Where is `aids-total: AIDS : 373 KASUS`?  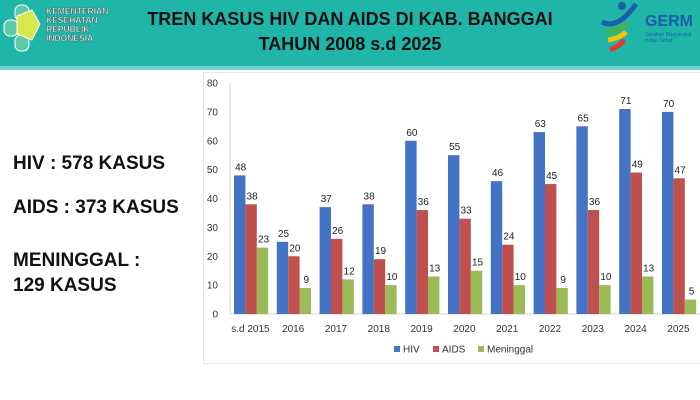
aids-total: AIDS : 373 KASUS is located at coordinates (96, 207).